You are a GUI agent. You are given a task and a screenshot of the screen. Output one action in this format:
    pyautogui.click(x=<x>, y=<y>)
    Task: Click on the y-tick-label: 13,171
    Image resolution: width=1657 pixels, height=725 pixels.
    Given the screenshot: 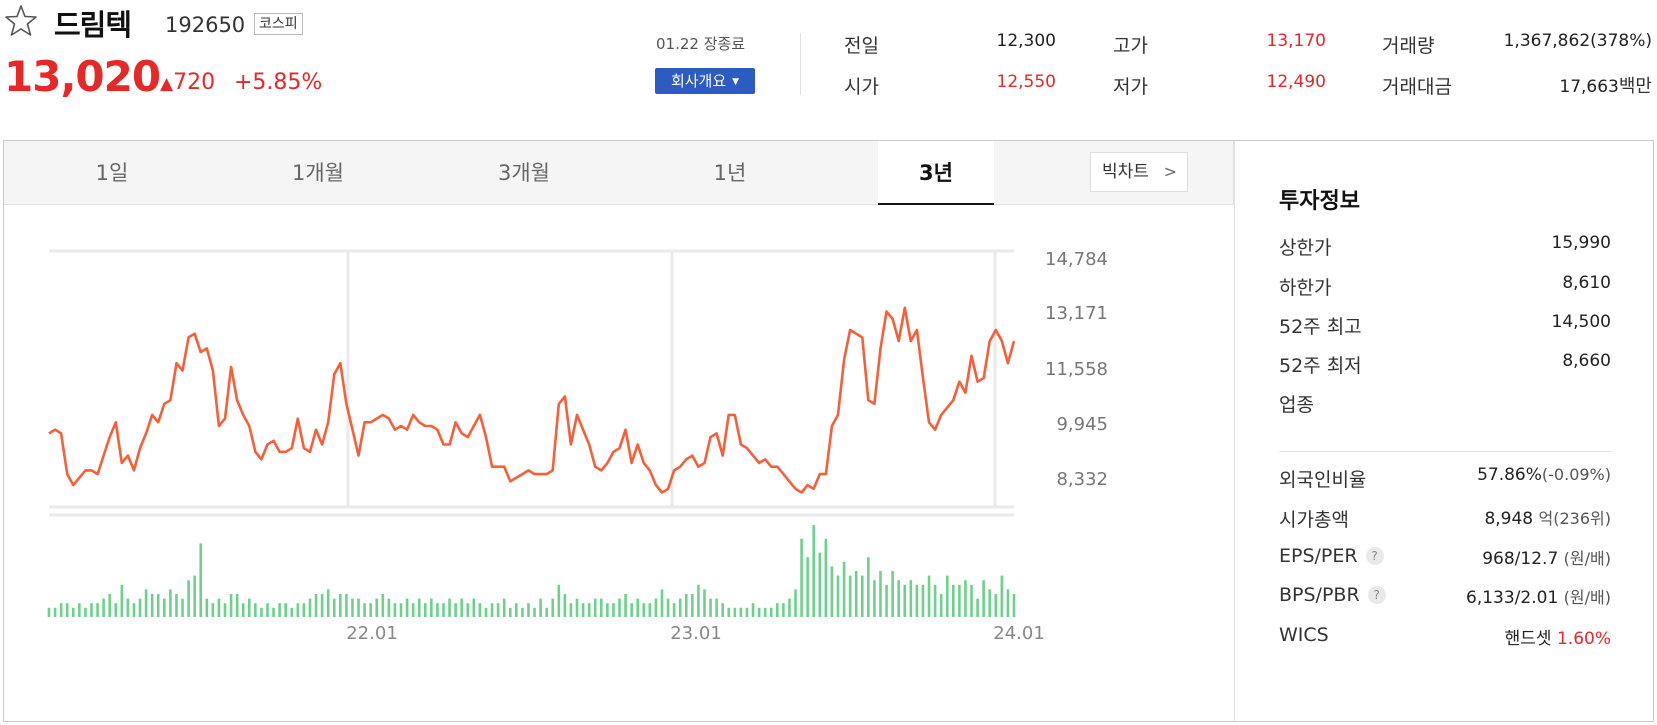 What is the action you would take?
    pyautogui.click(x=1076, y=313)
    